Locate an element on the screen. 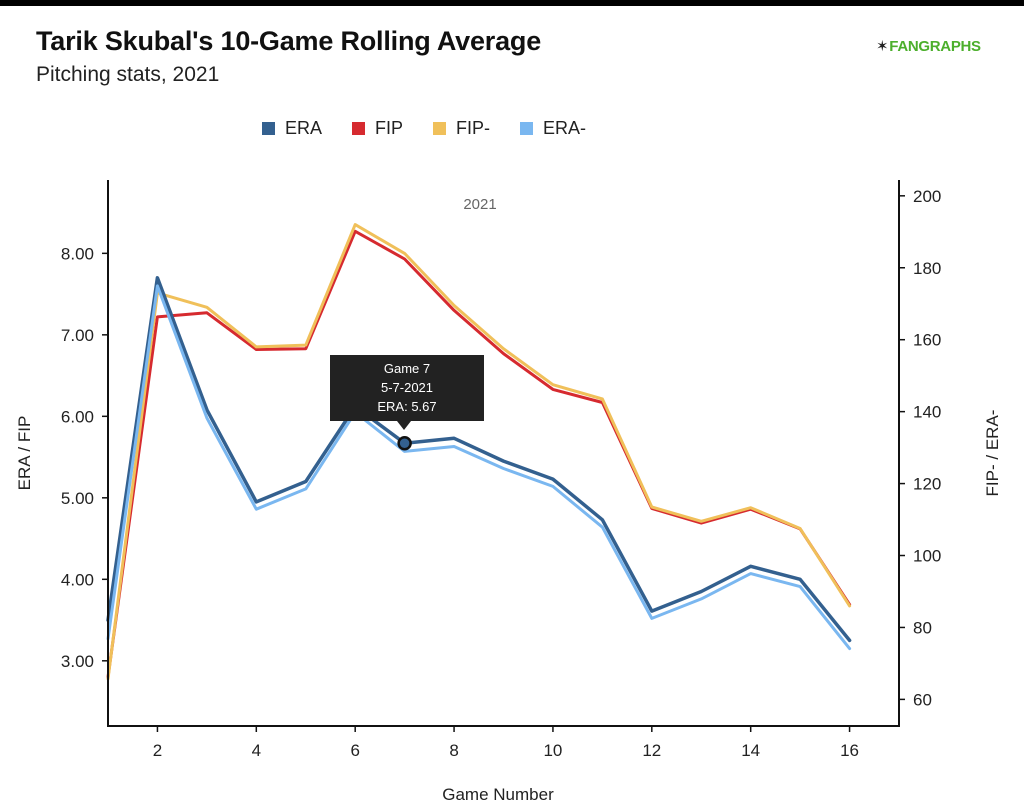 This screenshot has height=808, width=1024. top-rule is located at coordinates (512, 3).